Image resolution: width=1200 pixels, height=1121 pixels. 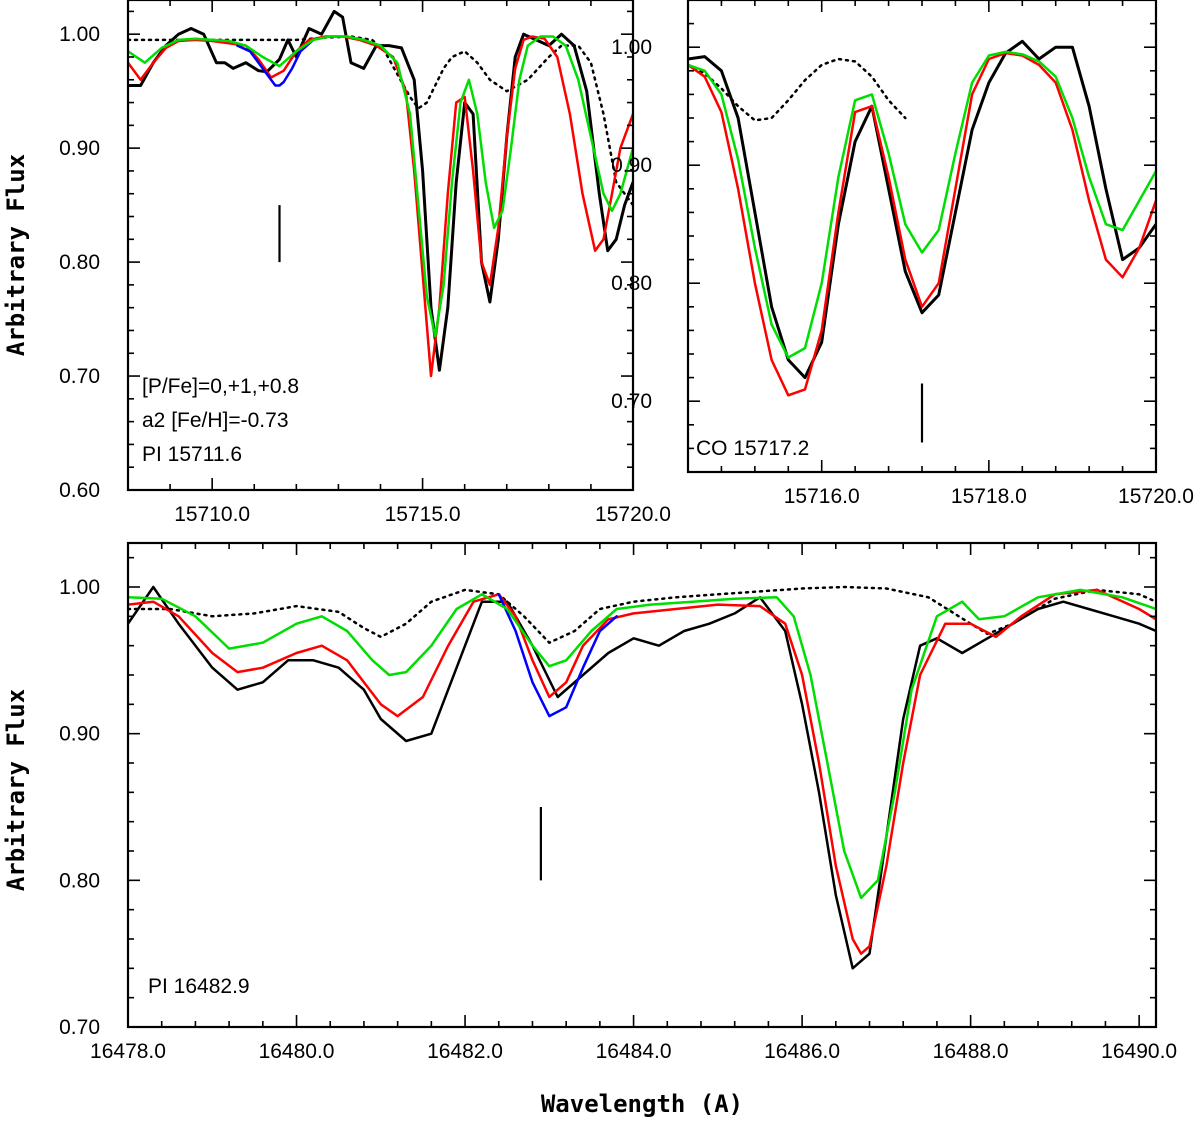 What do you see at coordinates (79, 490) in the screenshot?
I see `y-tick-label: 0.60` at bounding box center [79, 490].